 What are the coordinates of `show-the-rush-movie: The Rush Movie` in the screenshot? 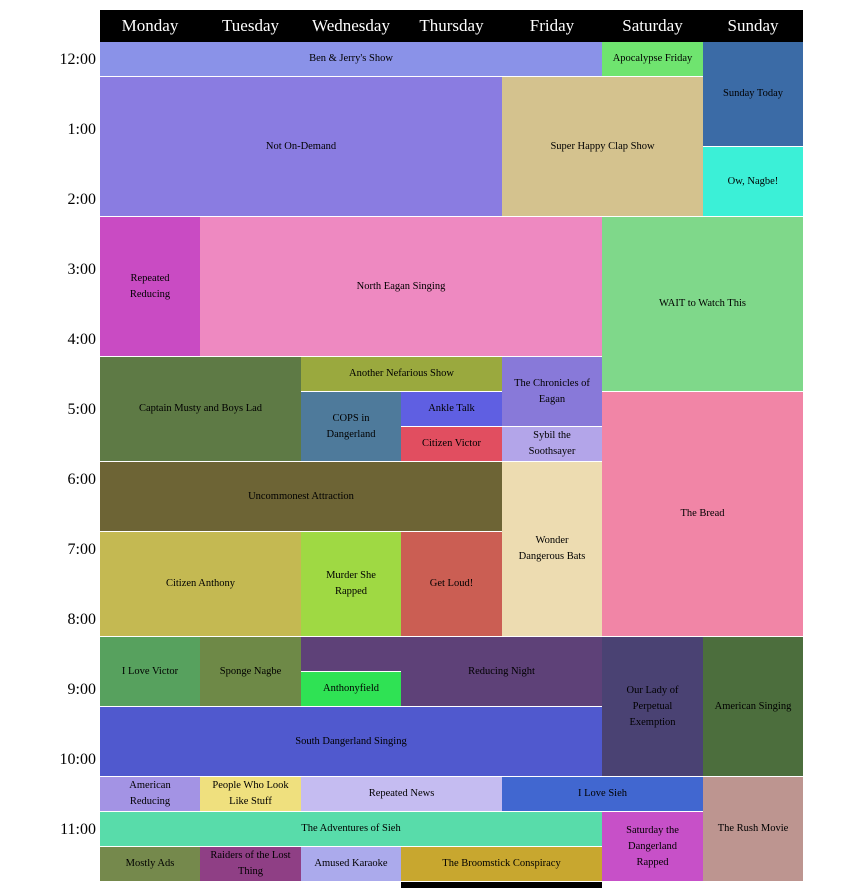 It's located at (753, 829).